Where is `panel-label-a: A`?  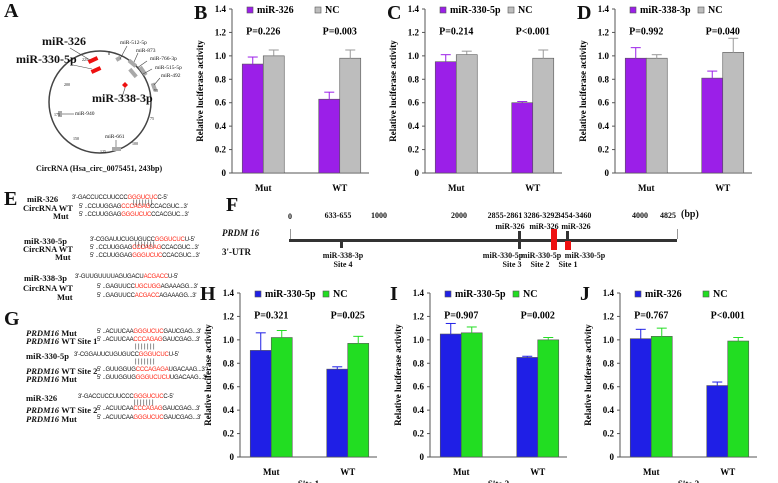
panel-label-a: A is located at coordinates (11, 11).